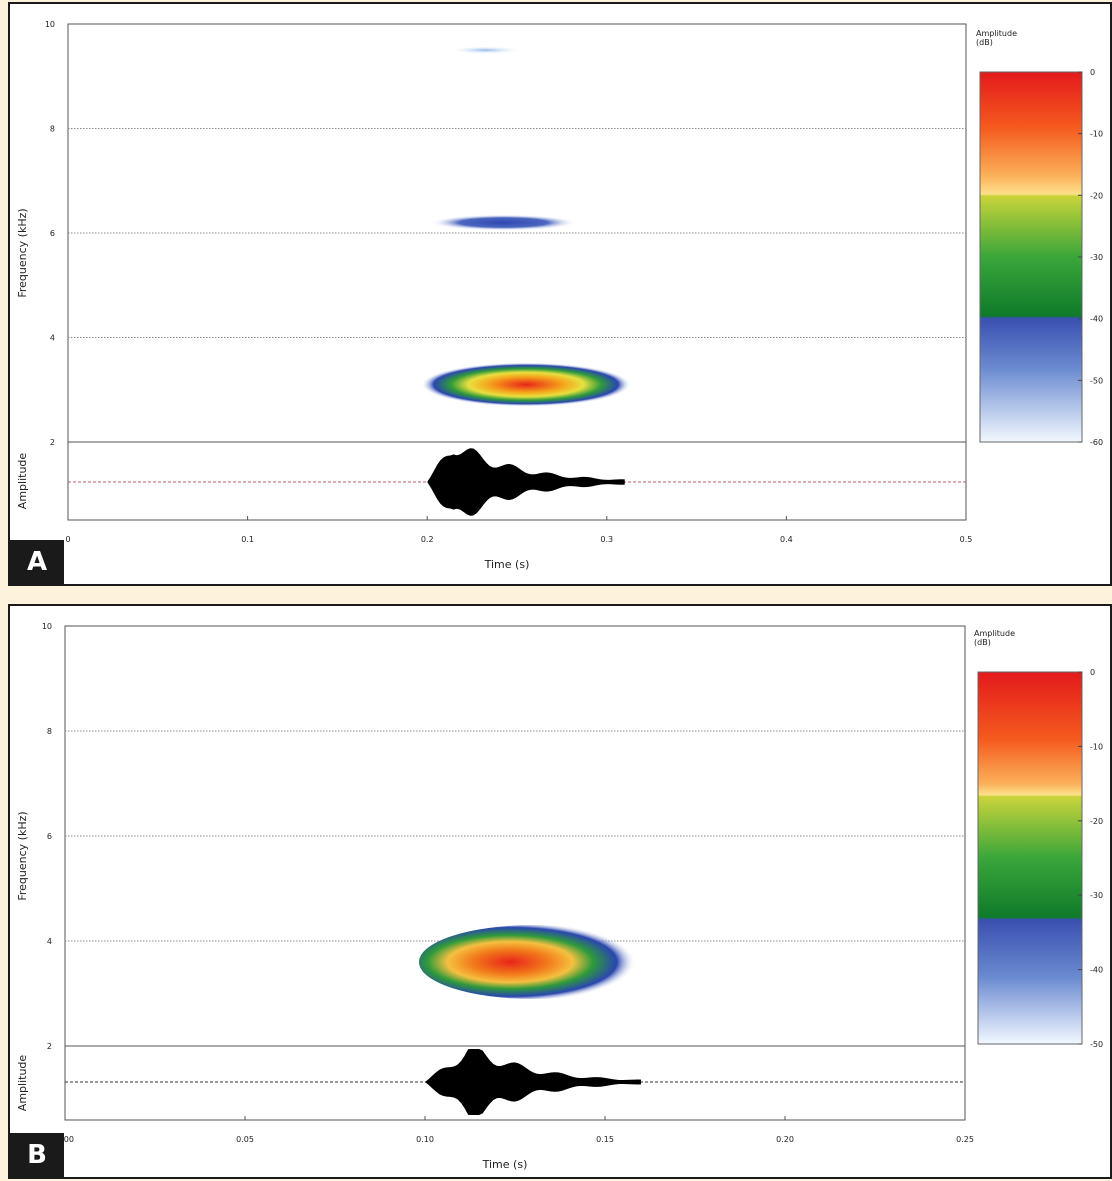  I want to click on panel-label-a: A, so click(37, 562).